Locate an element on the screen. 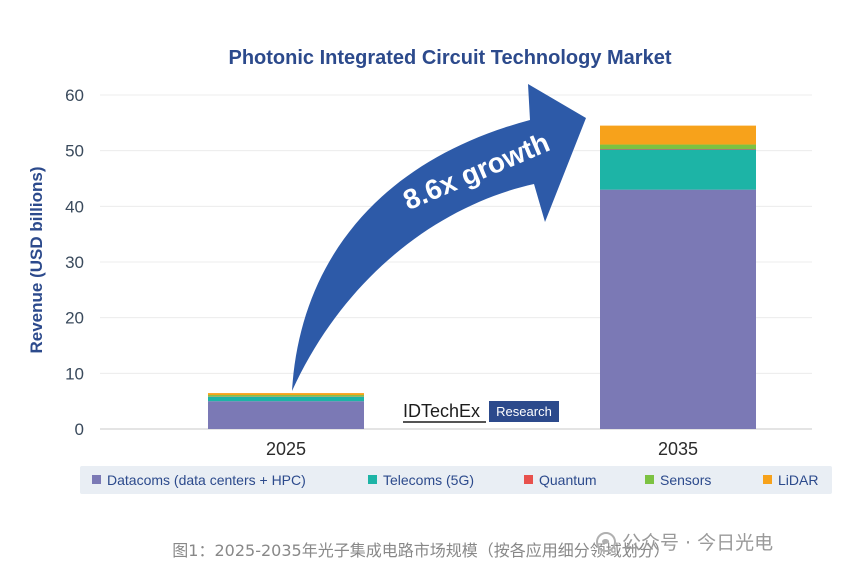 The width and height of the screenshot is (842, 576). watermark: 公众号 · 今日光电 is located at coordinates (684, 541).